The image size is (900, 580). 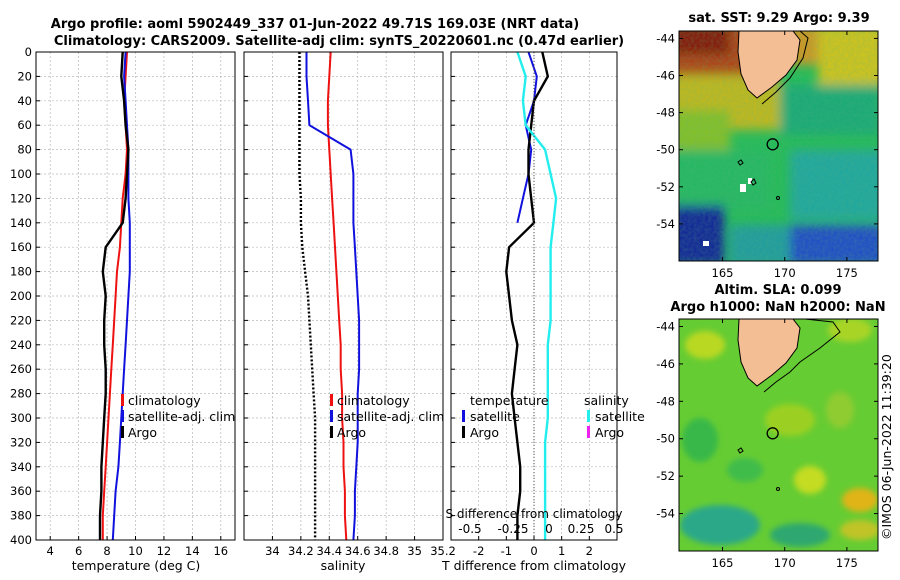 I want to click on sla-coast-contour, so click(x=802, y=356).